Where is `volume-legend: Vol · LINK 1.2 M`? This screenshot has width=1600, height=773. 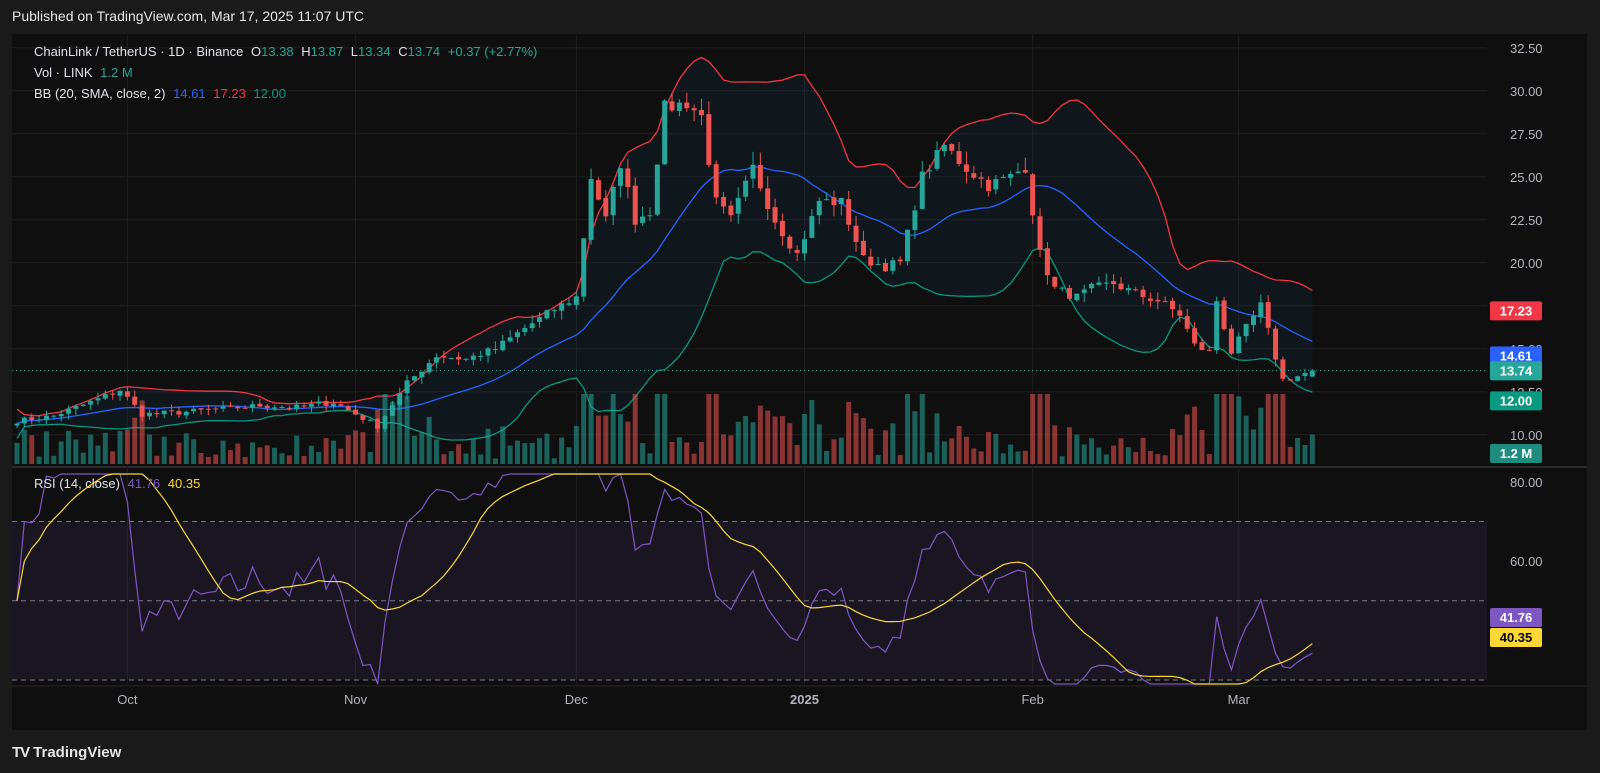
volume-legend: Vol · LINK 1.2 M is located at coordinates (85, 72).